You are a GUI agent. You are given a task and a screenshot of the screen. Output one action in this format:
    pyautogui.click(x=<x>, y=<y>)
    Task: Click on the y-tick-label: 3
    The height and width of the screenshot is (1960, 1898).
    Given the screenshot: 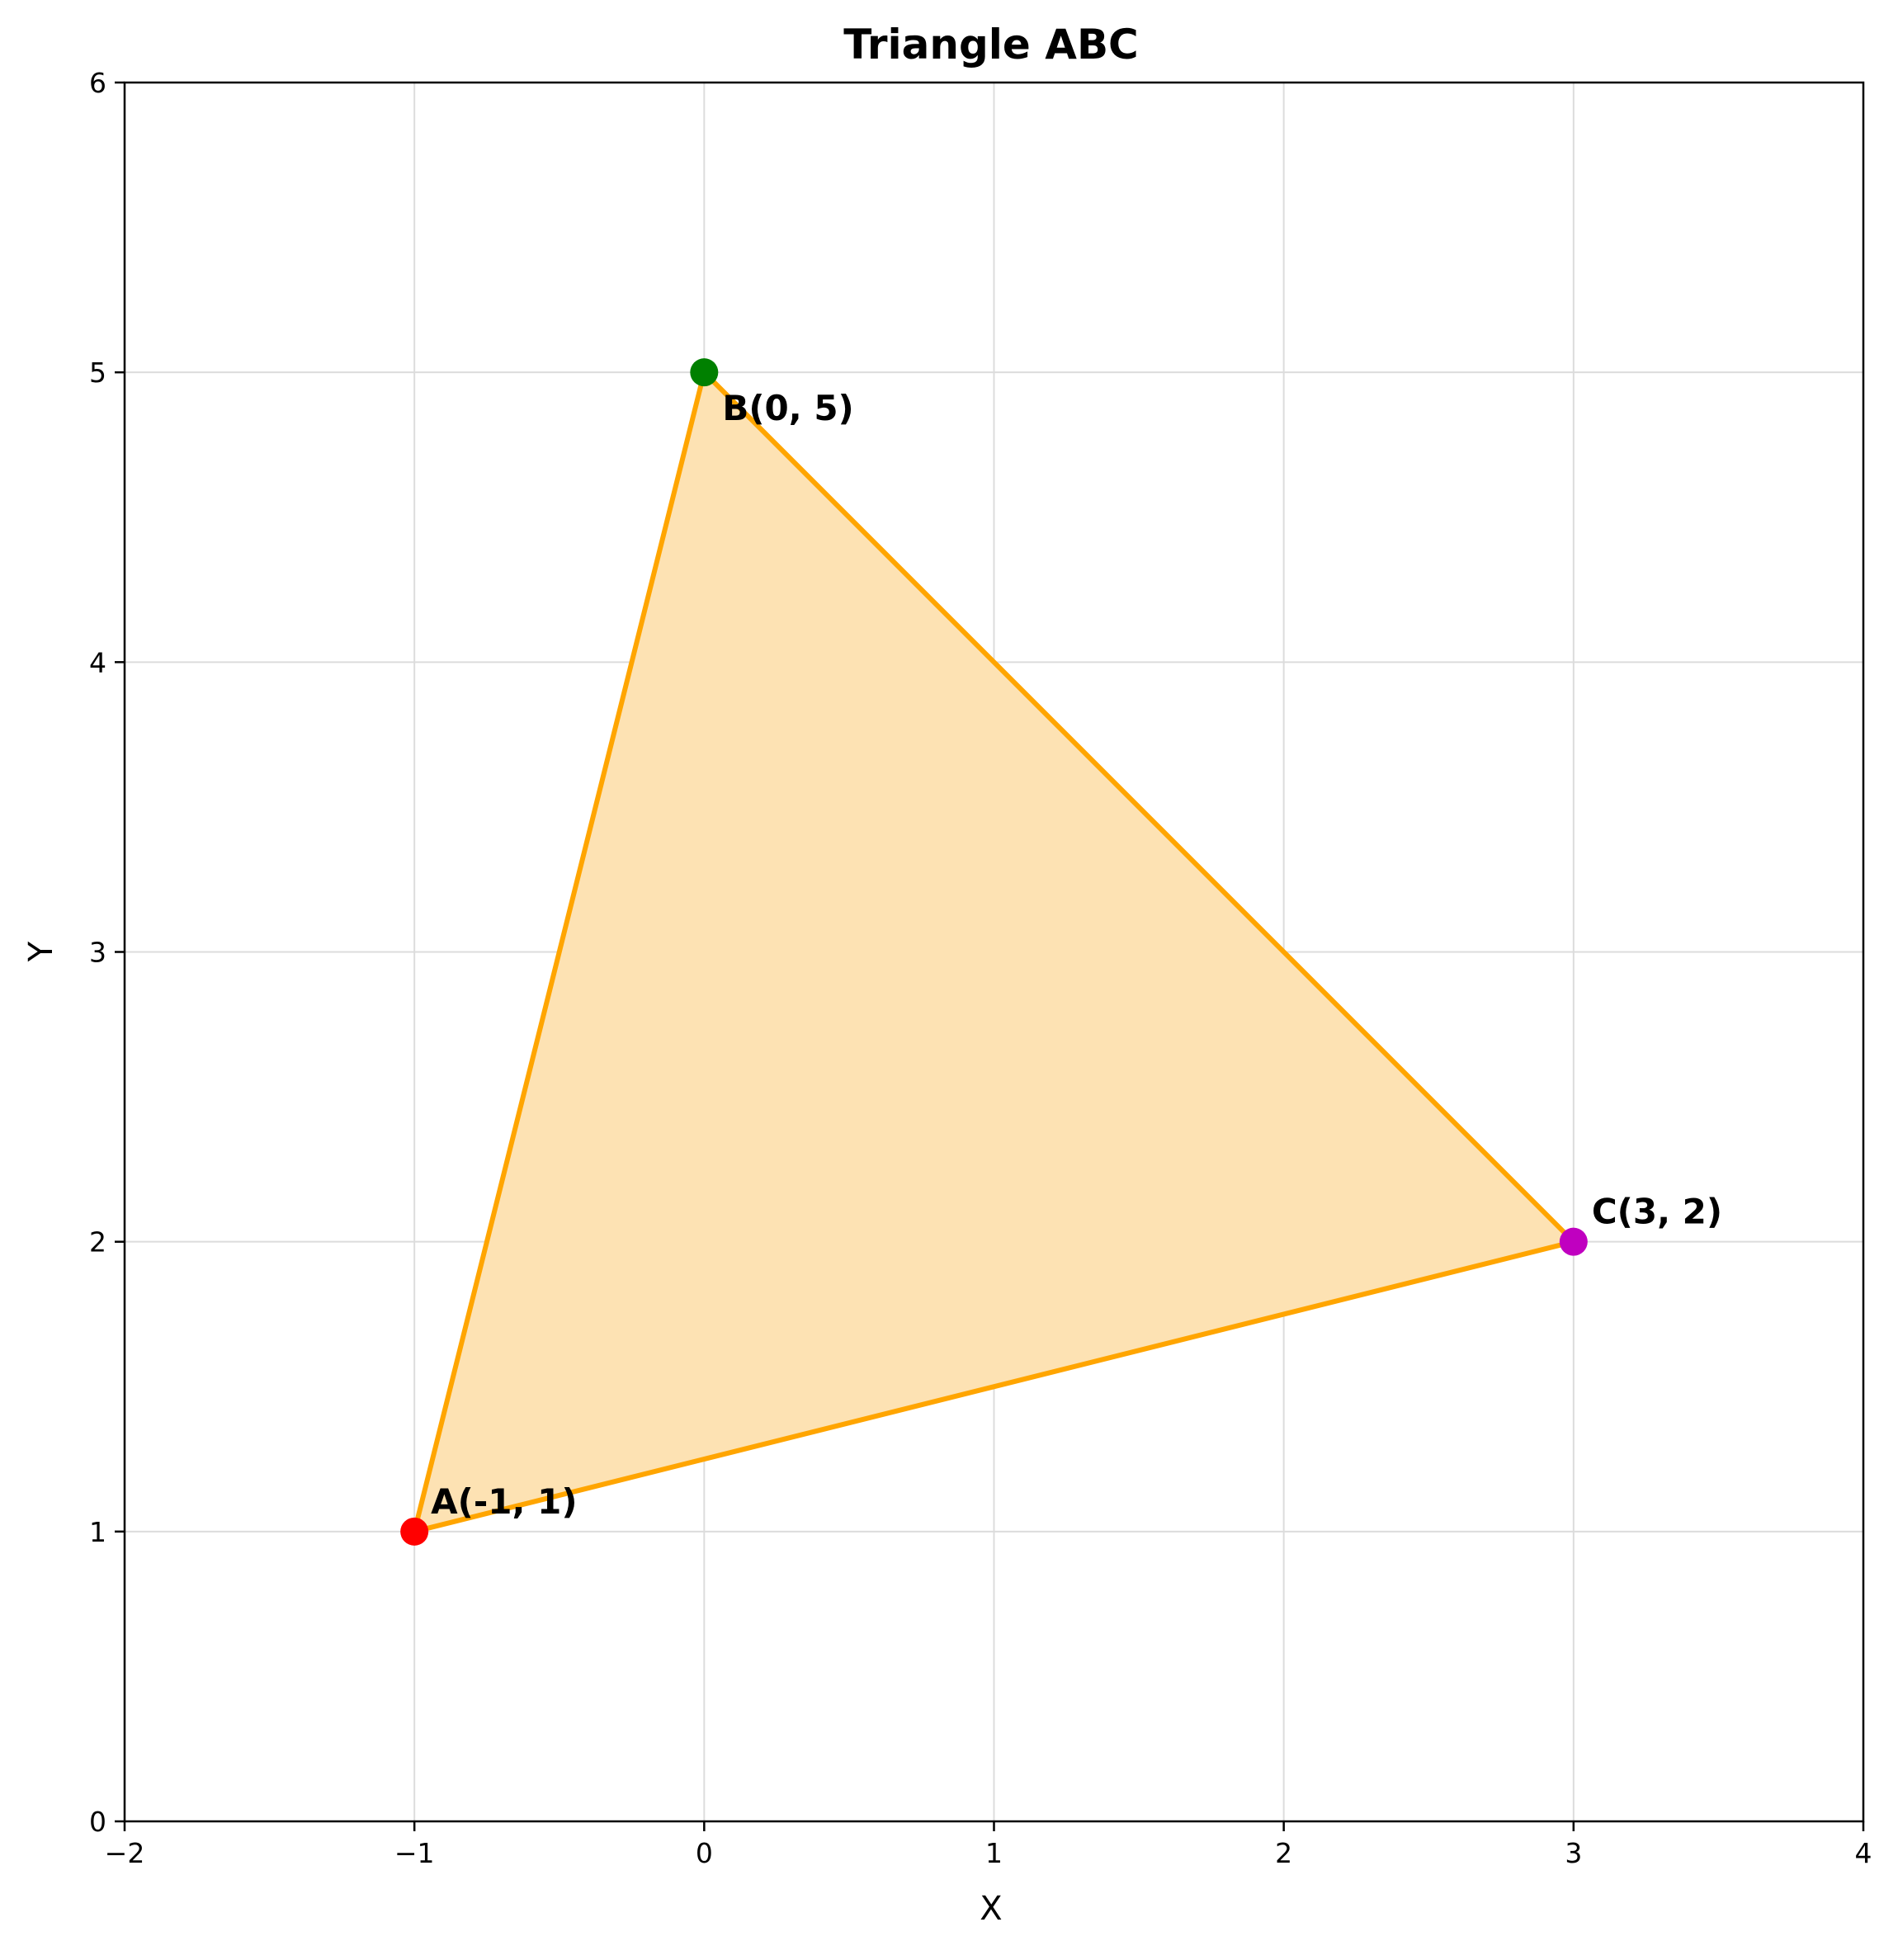 What is the action you would take?
    pyautogui.click(x=97, y=953)
    